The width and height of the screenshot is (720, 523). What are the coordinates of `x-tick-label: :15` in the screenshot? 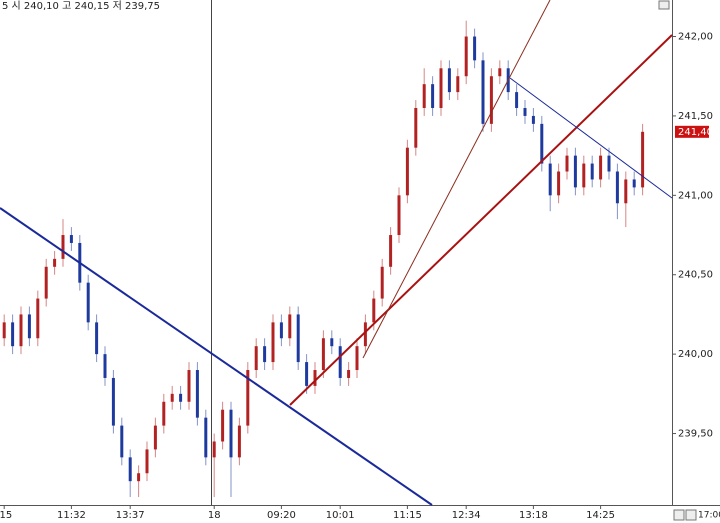 It's located at (6, 515).